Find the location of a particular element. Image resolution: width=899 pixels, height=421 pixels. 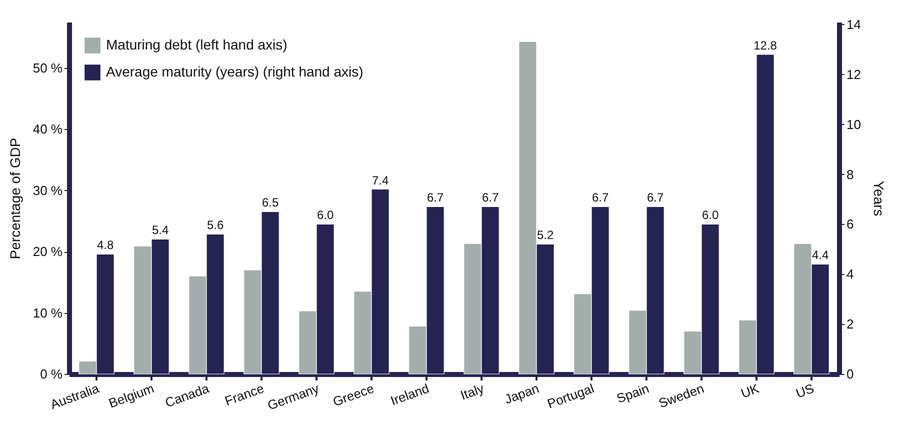

legend-label: Maturing debt (left hand axis) is located at coordinates (197, 44).